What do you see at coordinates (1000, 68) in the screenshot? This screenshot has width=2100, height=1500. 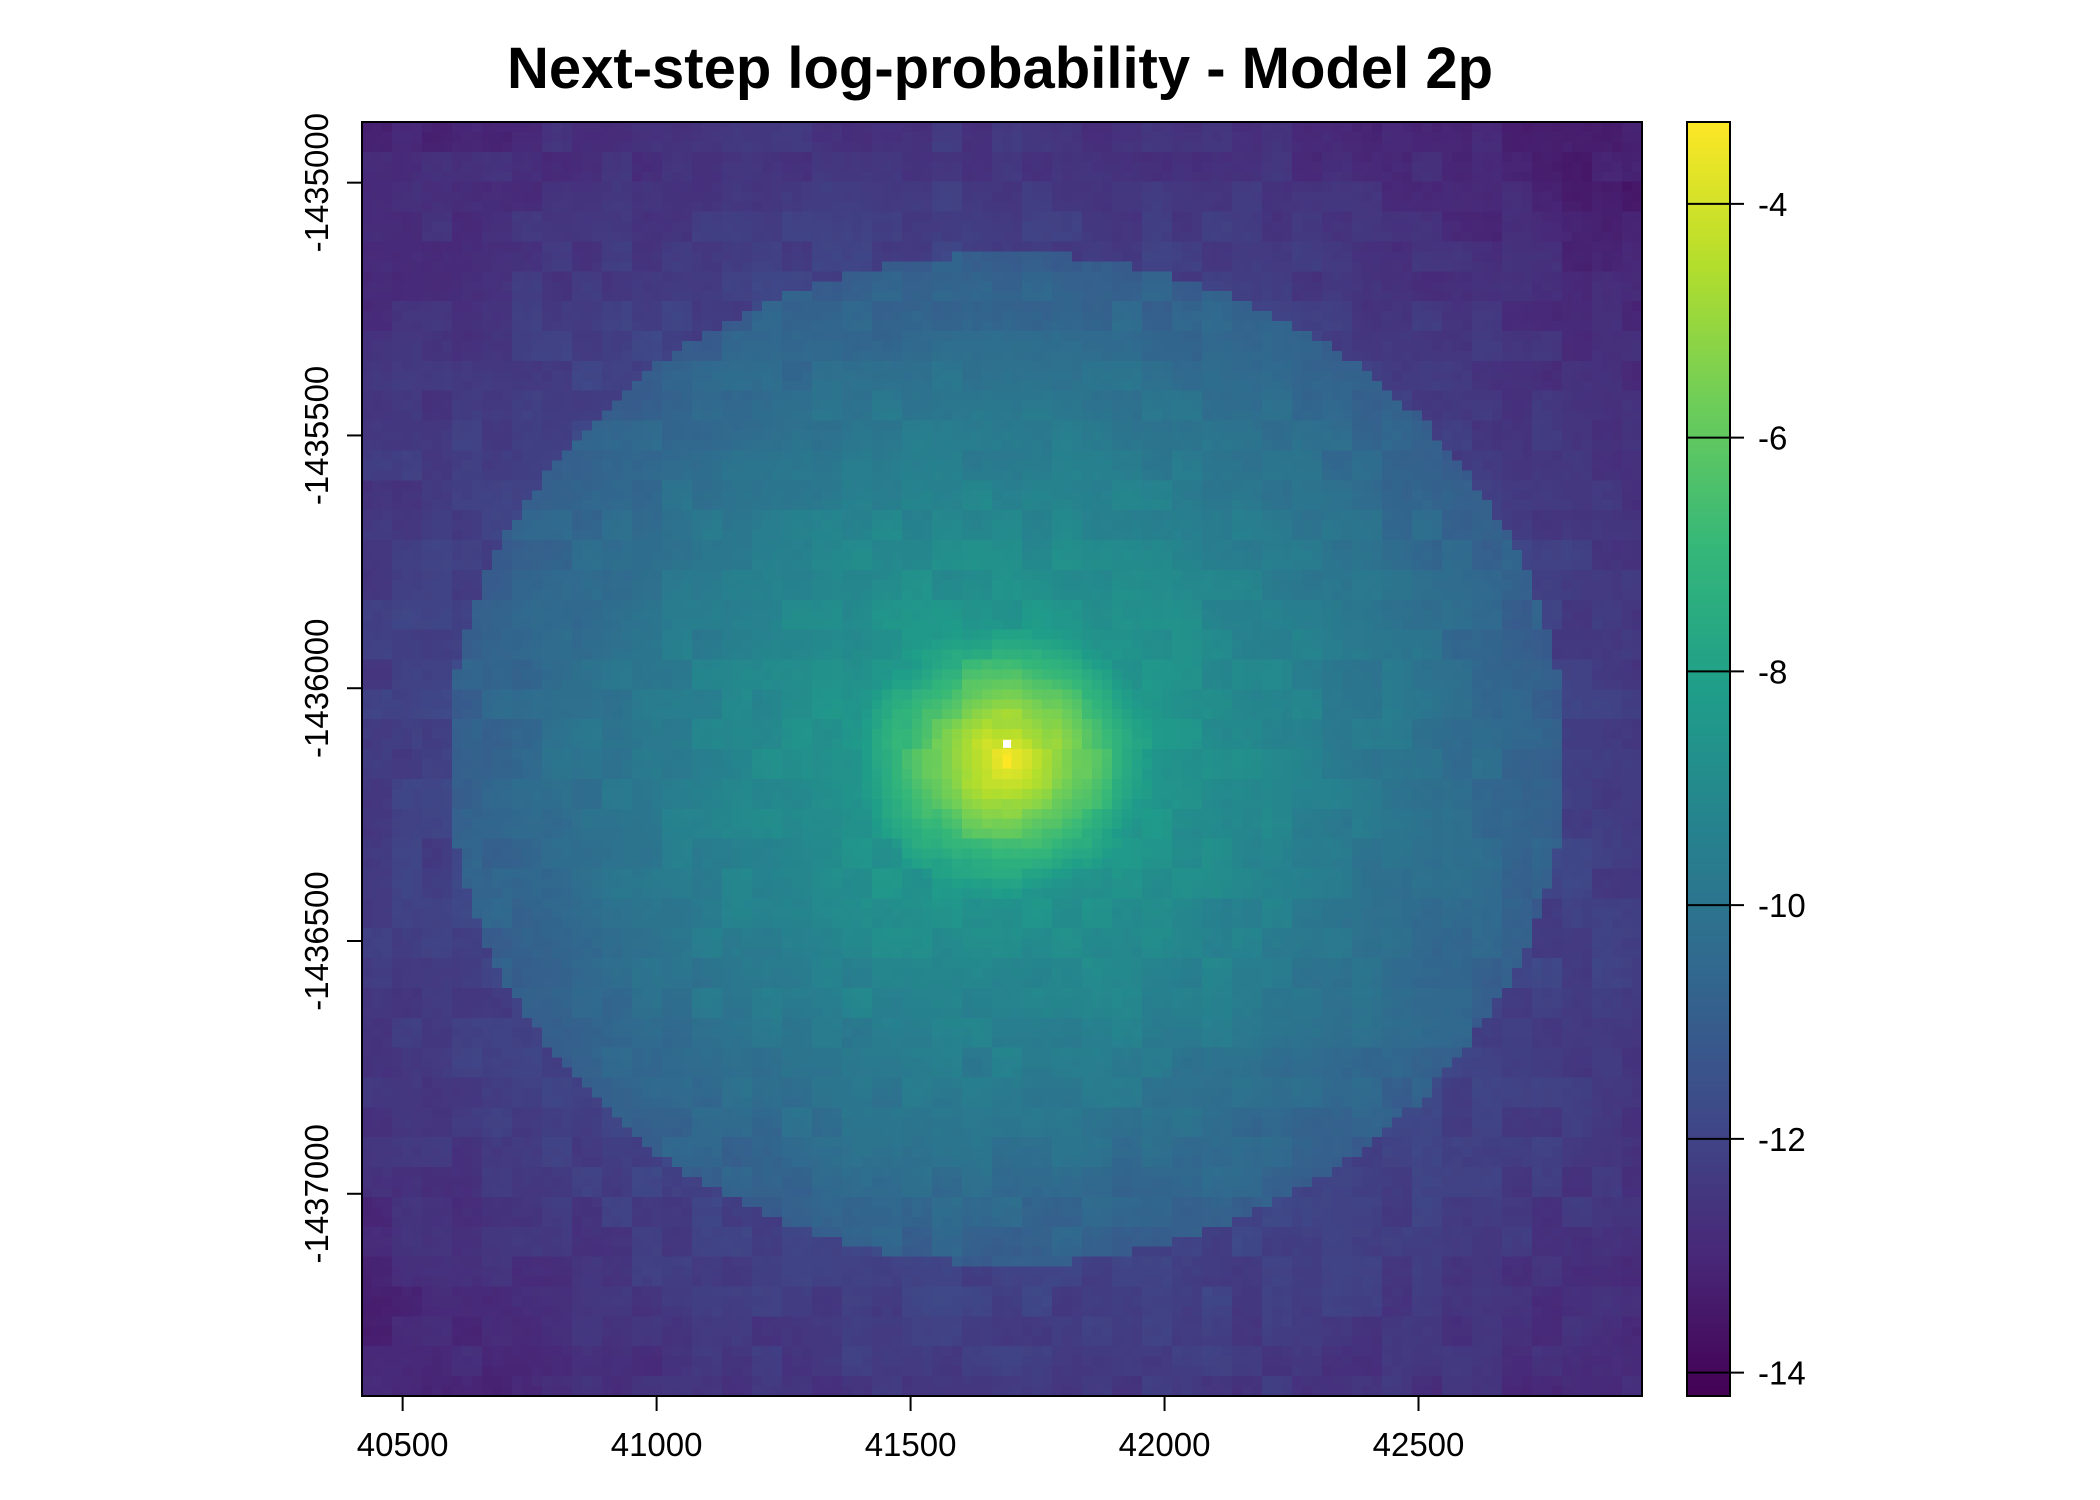 I see `chart-title: Next-step log-probability - Model 2p` at bounding box center [1000, 68].